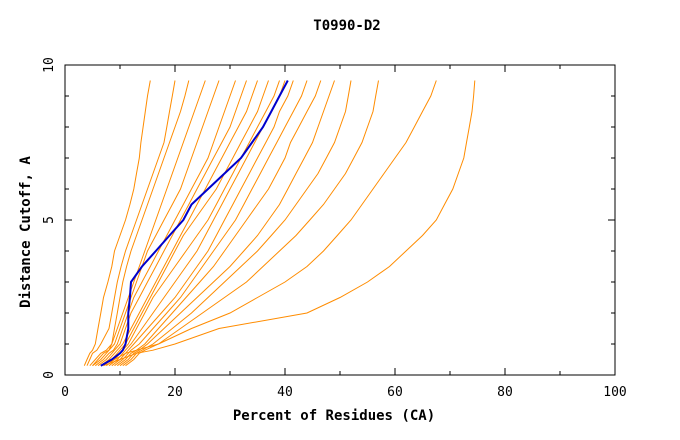  What do you see at coordinates (49, 65) in the screenshot?
I see `y-tick-label: 10` at bounding box center [49, 65].